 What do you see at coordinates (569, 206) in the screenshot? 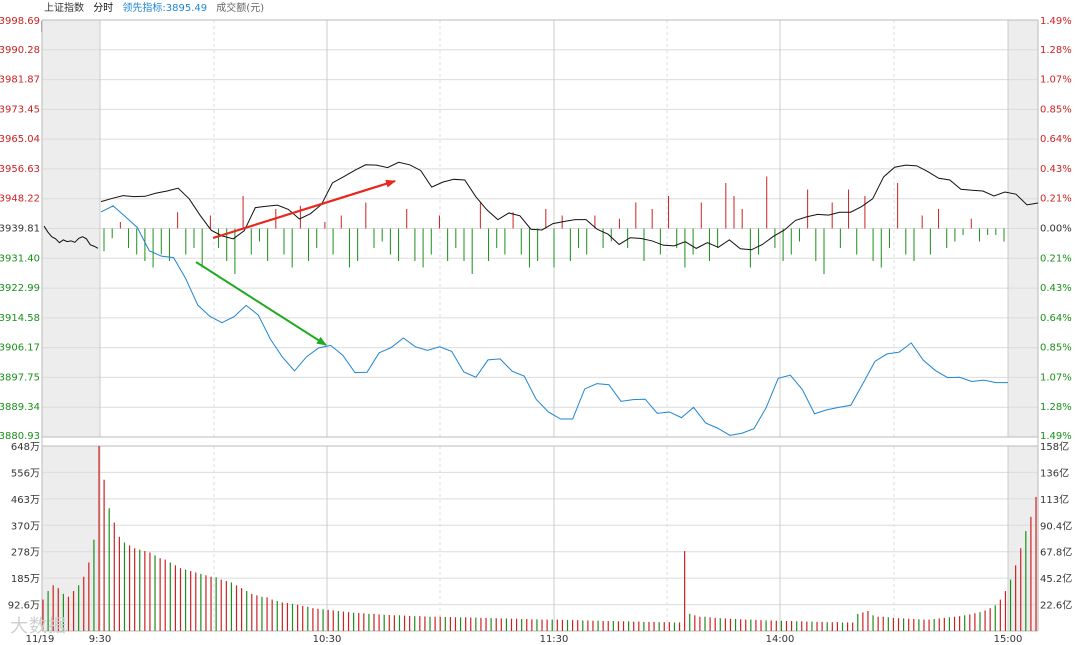
I see `price-line` at bounding box center [569, 206].